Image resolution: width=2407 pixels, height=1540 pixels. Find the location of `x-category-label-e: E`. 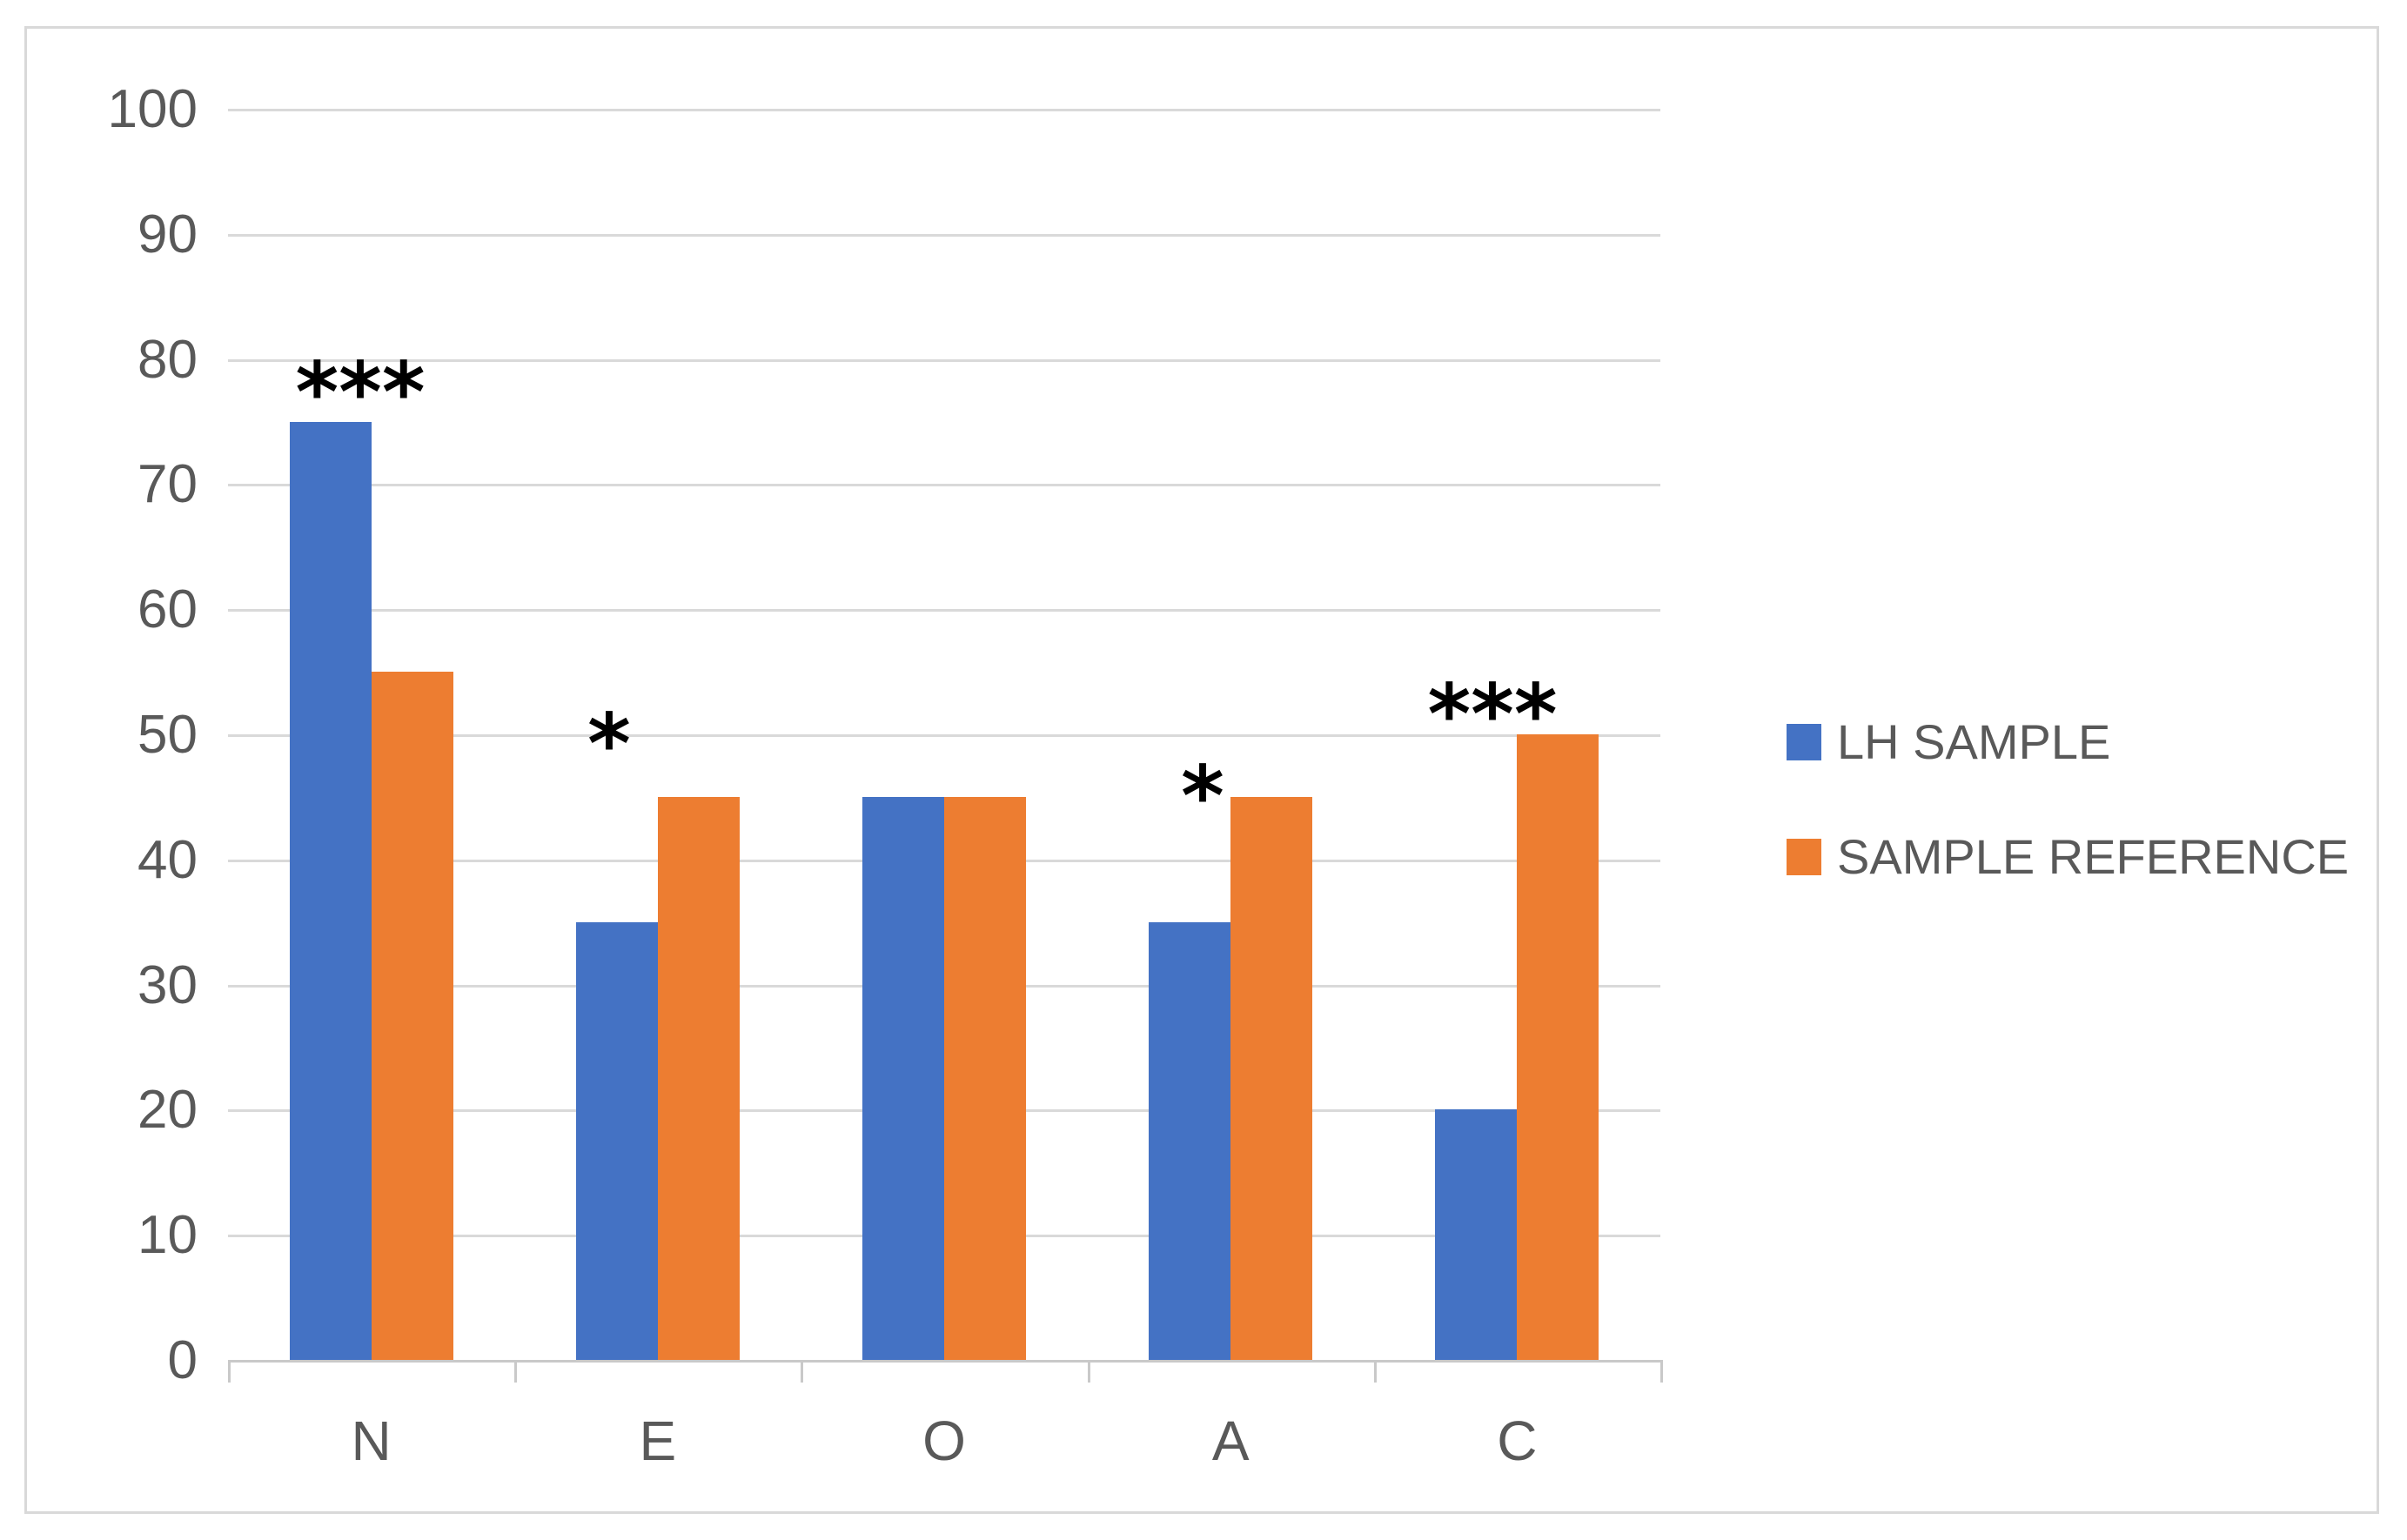

x-category-label-e: E is located at coordinates (658, 1440).